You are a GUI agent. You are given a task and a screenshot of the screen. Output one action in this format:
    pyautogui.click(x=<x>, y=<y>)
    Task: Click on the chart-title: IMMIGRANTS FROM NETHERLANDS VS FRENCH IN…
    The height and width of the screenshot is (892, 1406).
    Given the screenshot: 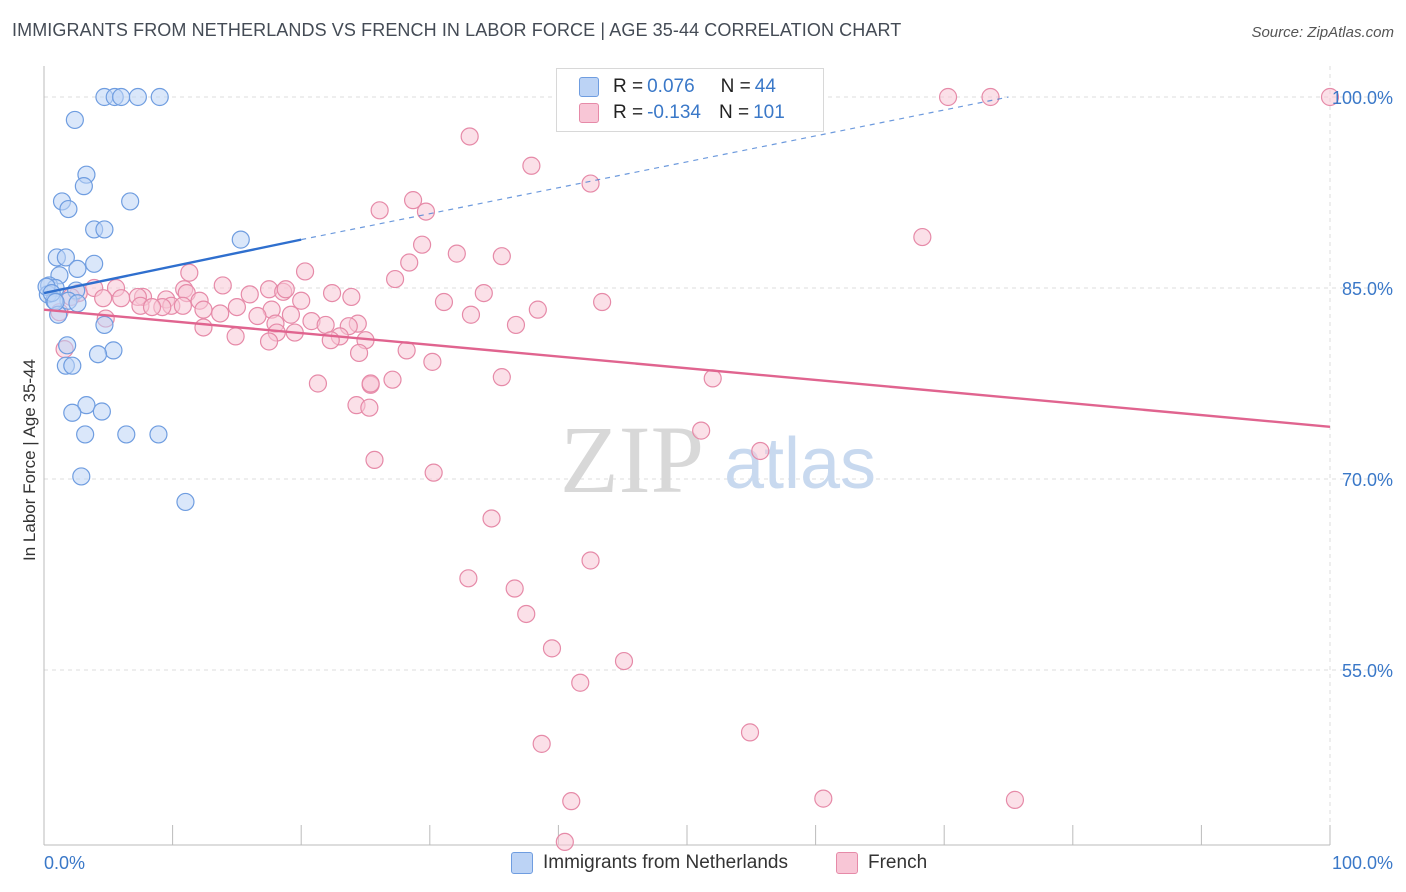 What is the action you would take?
    pyautogui.click(x=457, y=30)
    